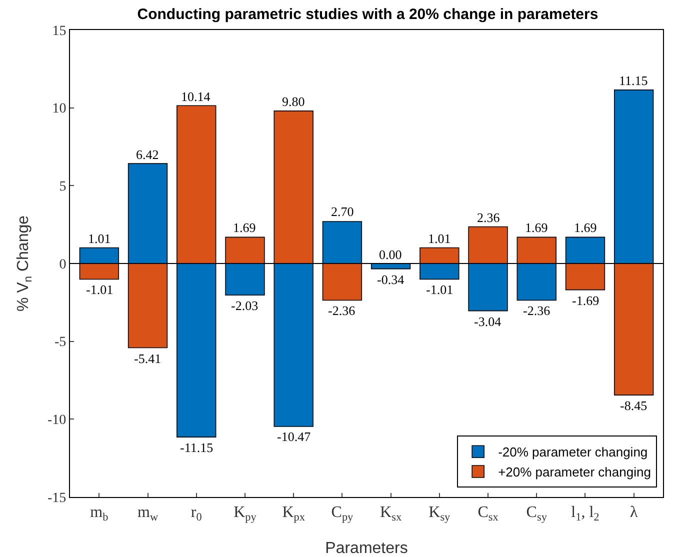  What do you see at coordinates (148, 514) in the screenshot?
I see `x-tick-label: m$_{w}$` at bounding box center [148, 514].